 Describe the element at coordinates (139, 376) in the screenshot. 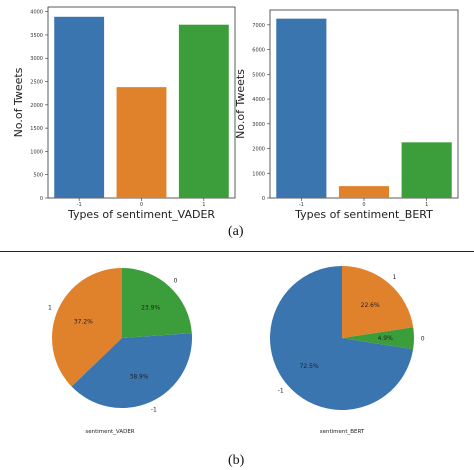

I see `pie-percent-label: 38.9%` at that location.